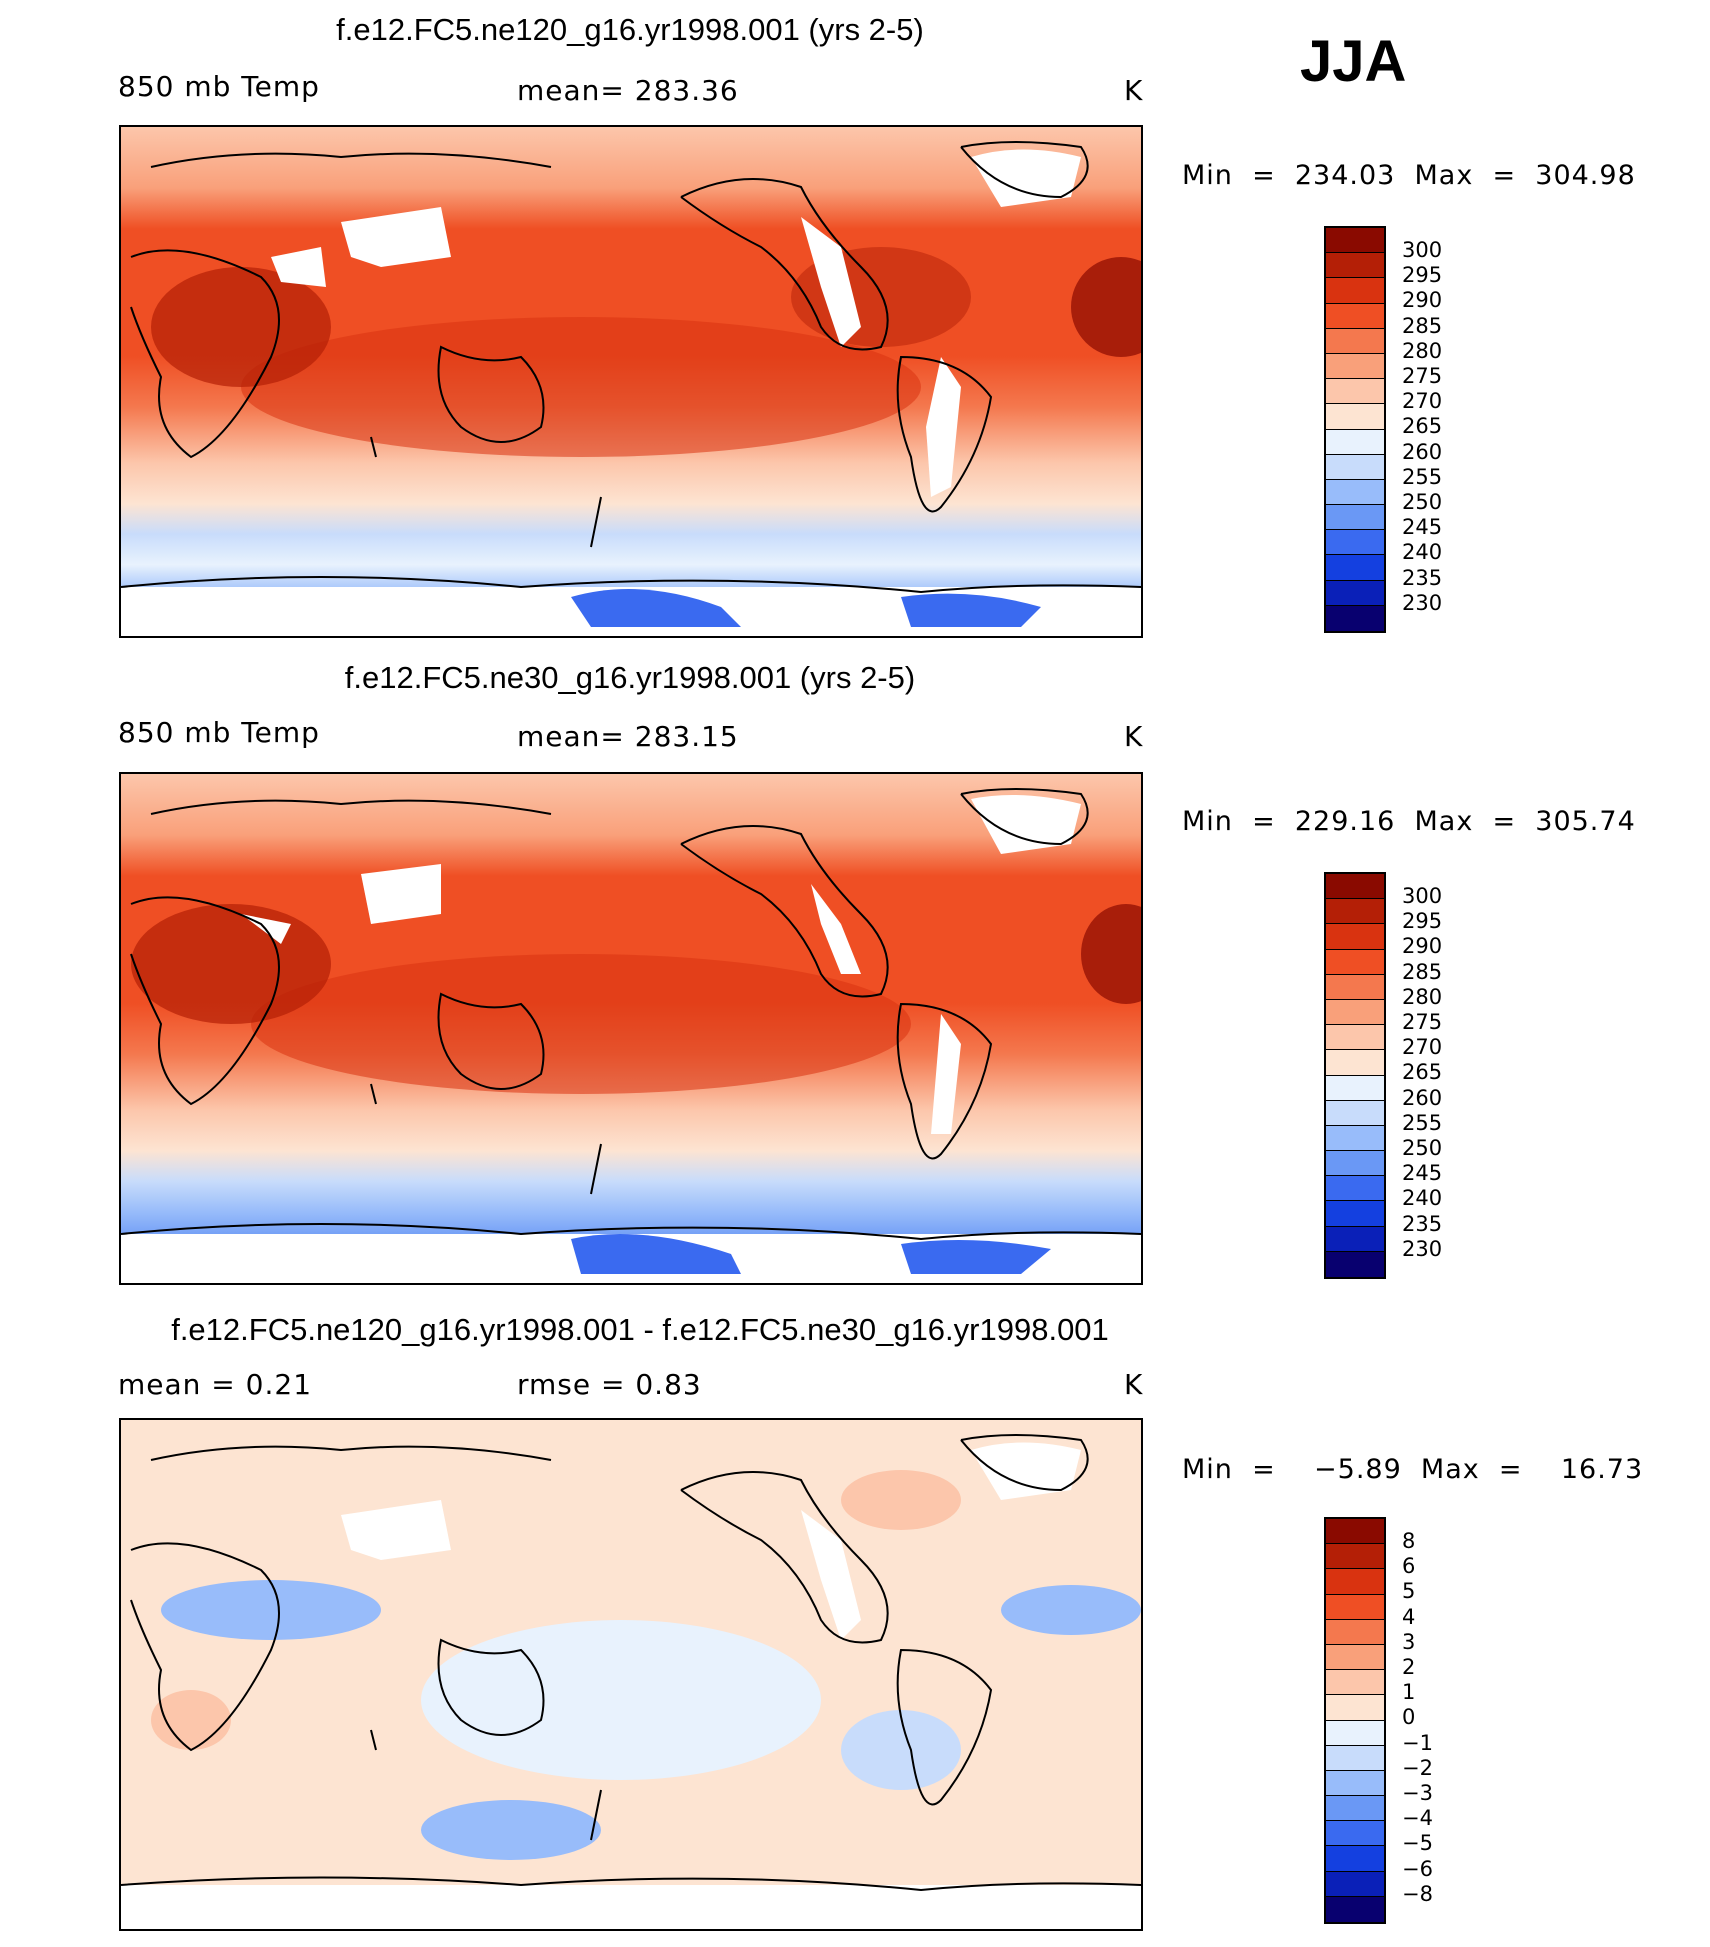  What do you see at coordinates (1417, 1843) in the screenshot?
I see `colorbar-tick-label: −5` at bounding box center [1417, 1843].